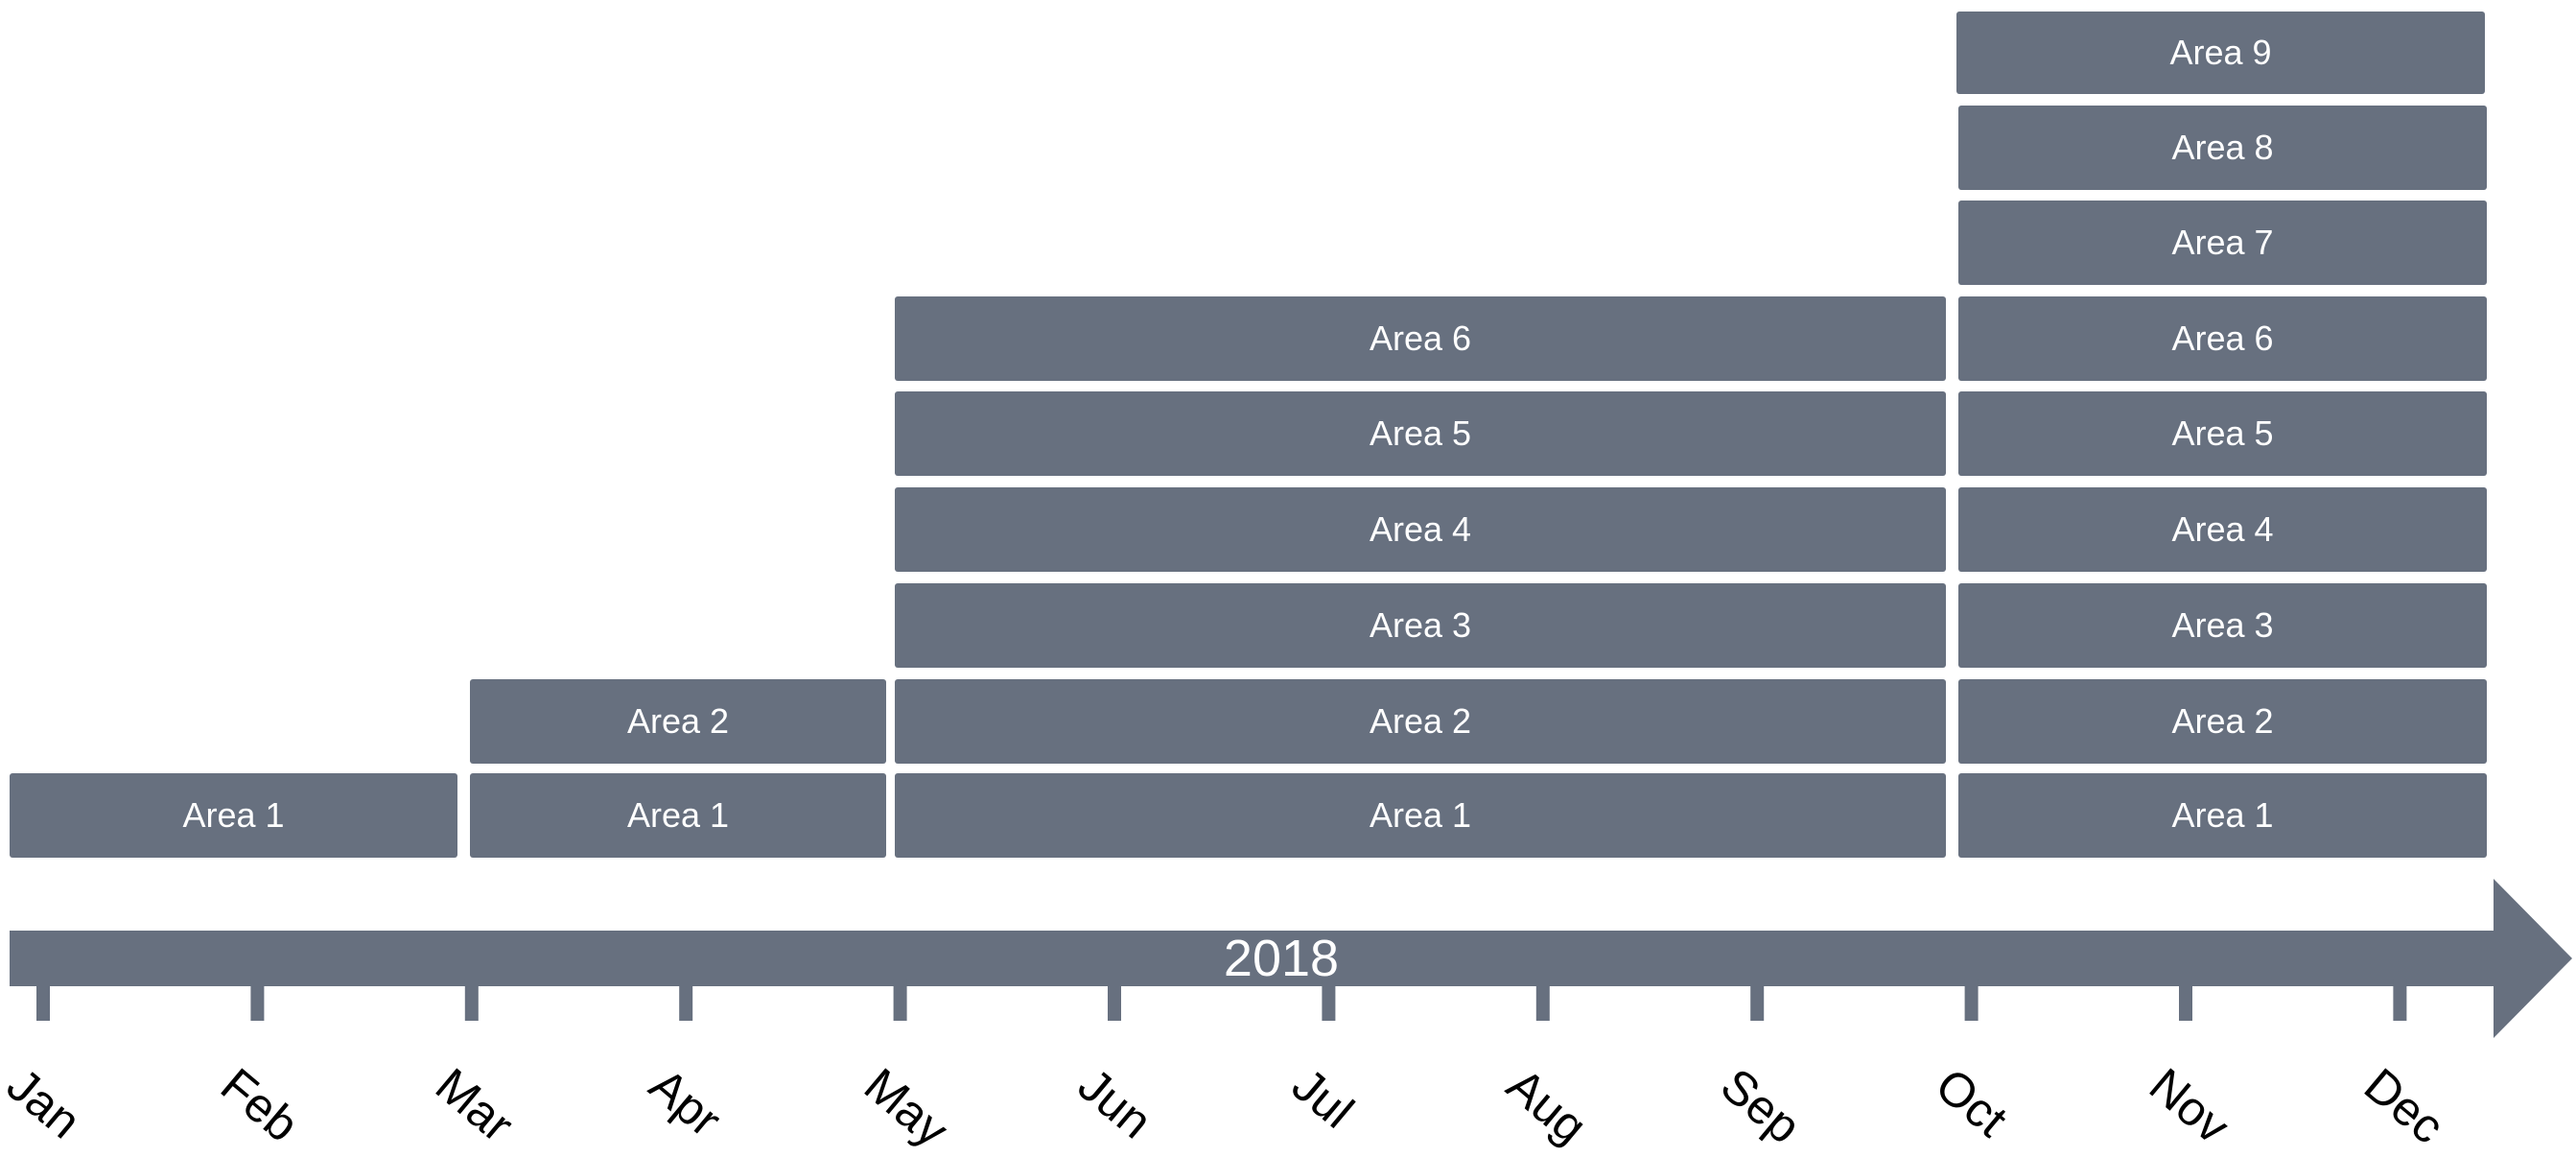  I want to click on area-label: Area 7, so click(2222, 242).